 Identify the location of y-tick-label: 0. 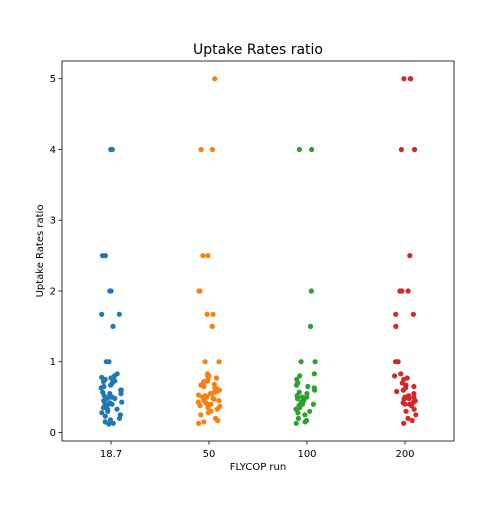
(53, 433).